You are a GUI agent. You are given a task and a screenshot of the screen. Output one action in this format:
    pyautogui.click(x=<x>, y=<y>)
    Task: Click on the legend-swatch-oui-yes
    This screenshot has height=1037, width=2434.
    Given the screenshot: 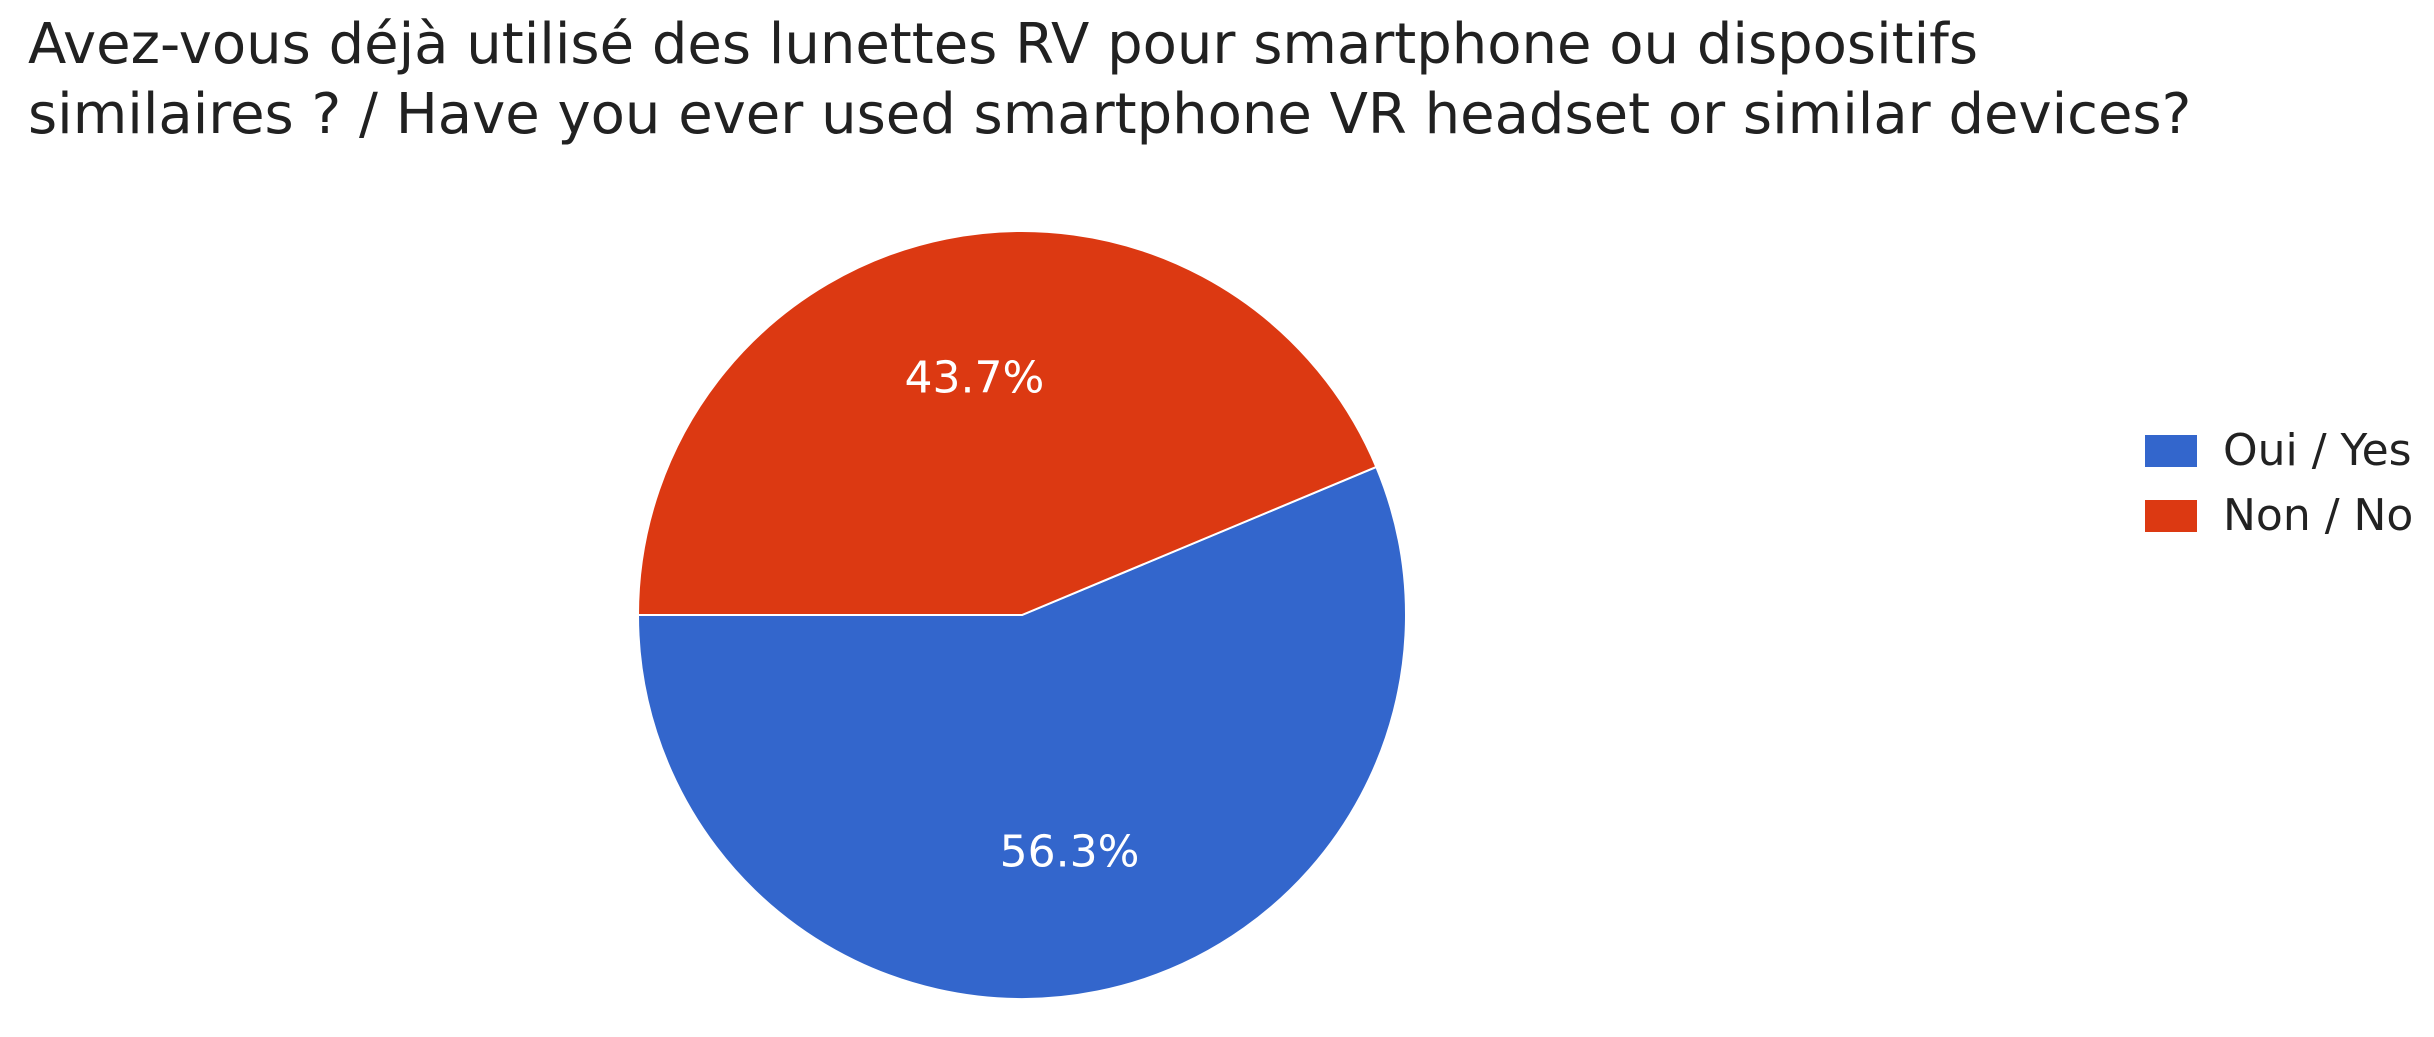 What is the action you would take?
    pyautogui.click(x=2171, y=450)
    